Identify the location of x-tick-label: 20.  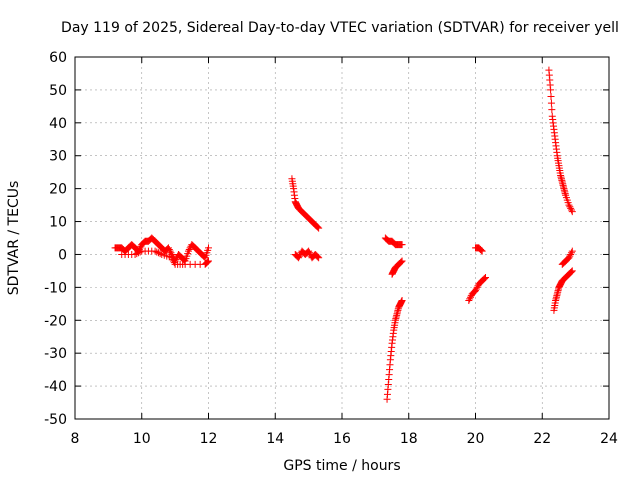
(476, 439).